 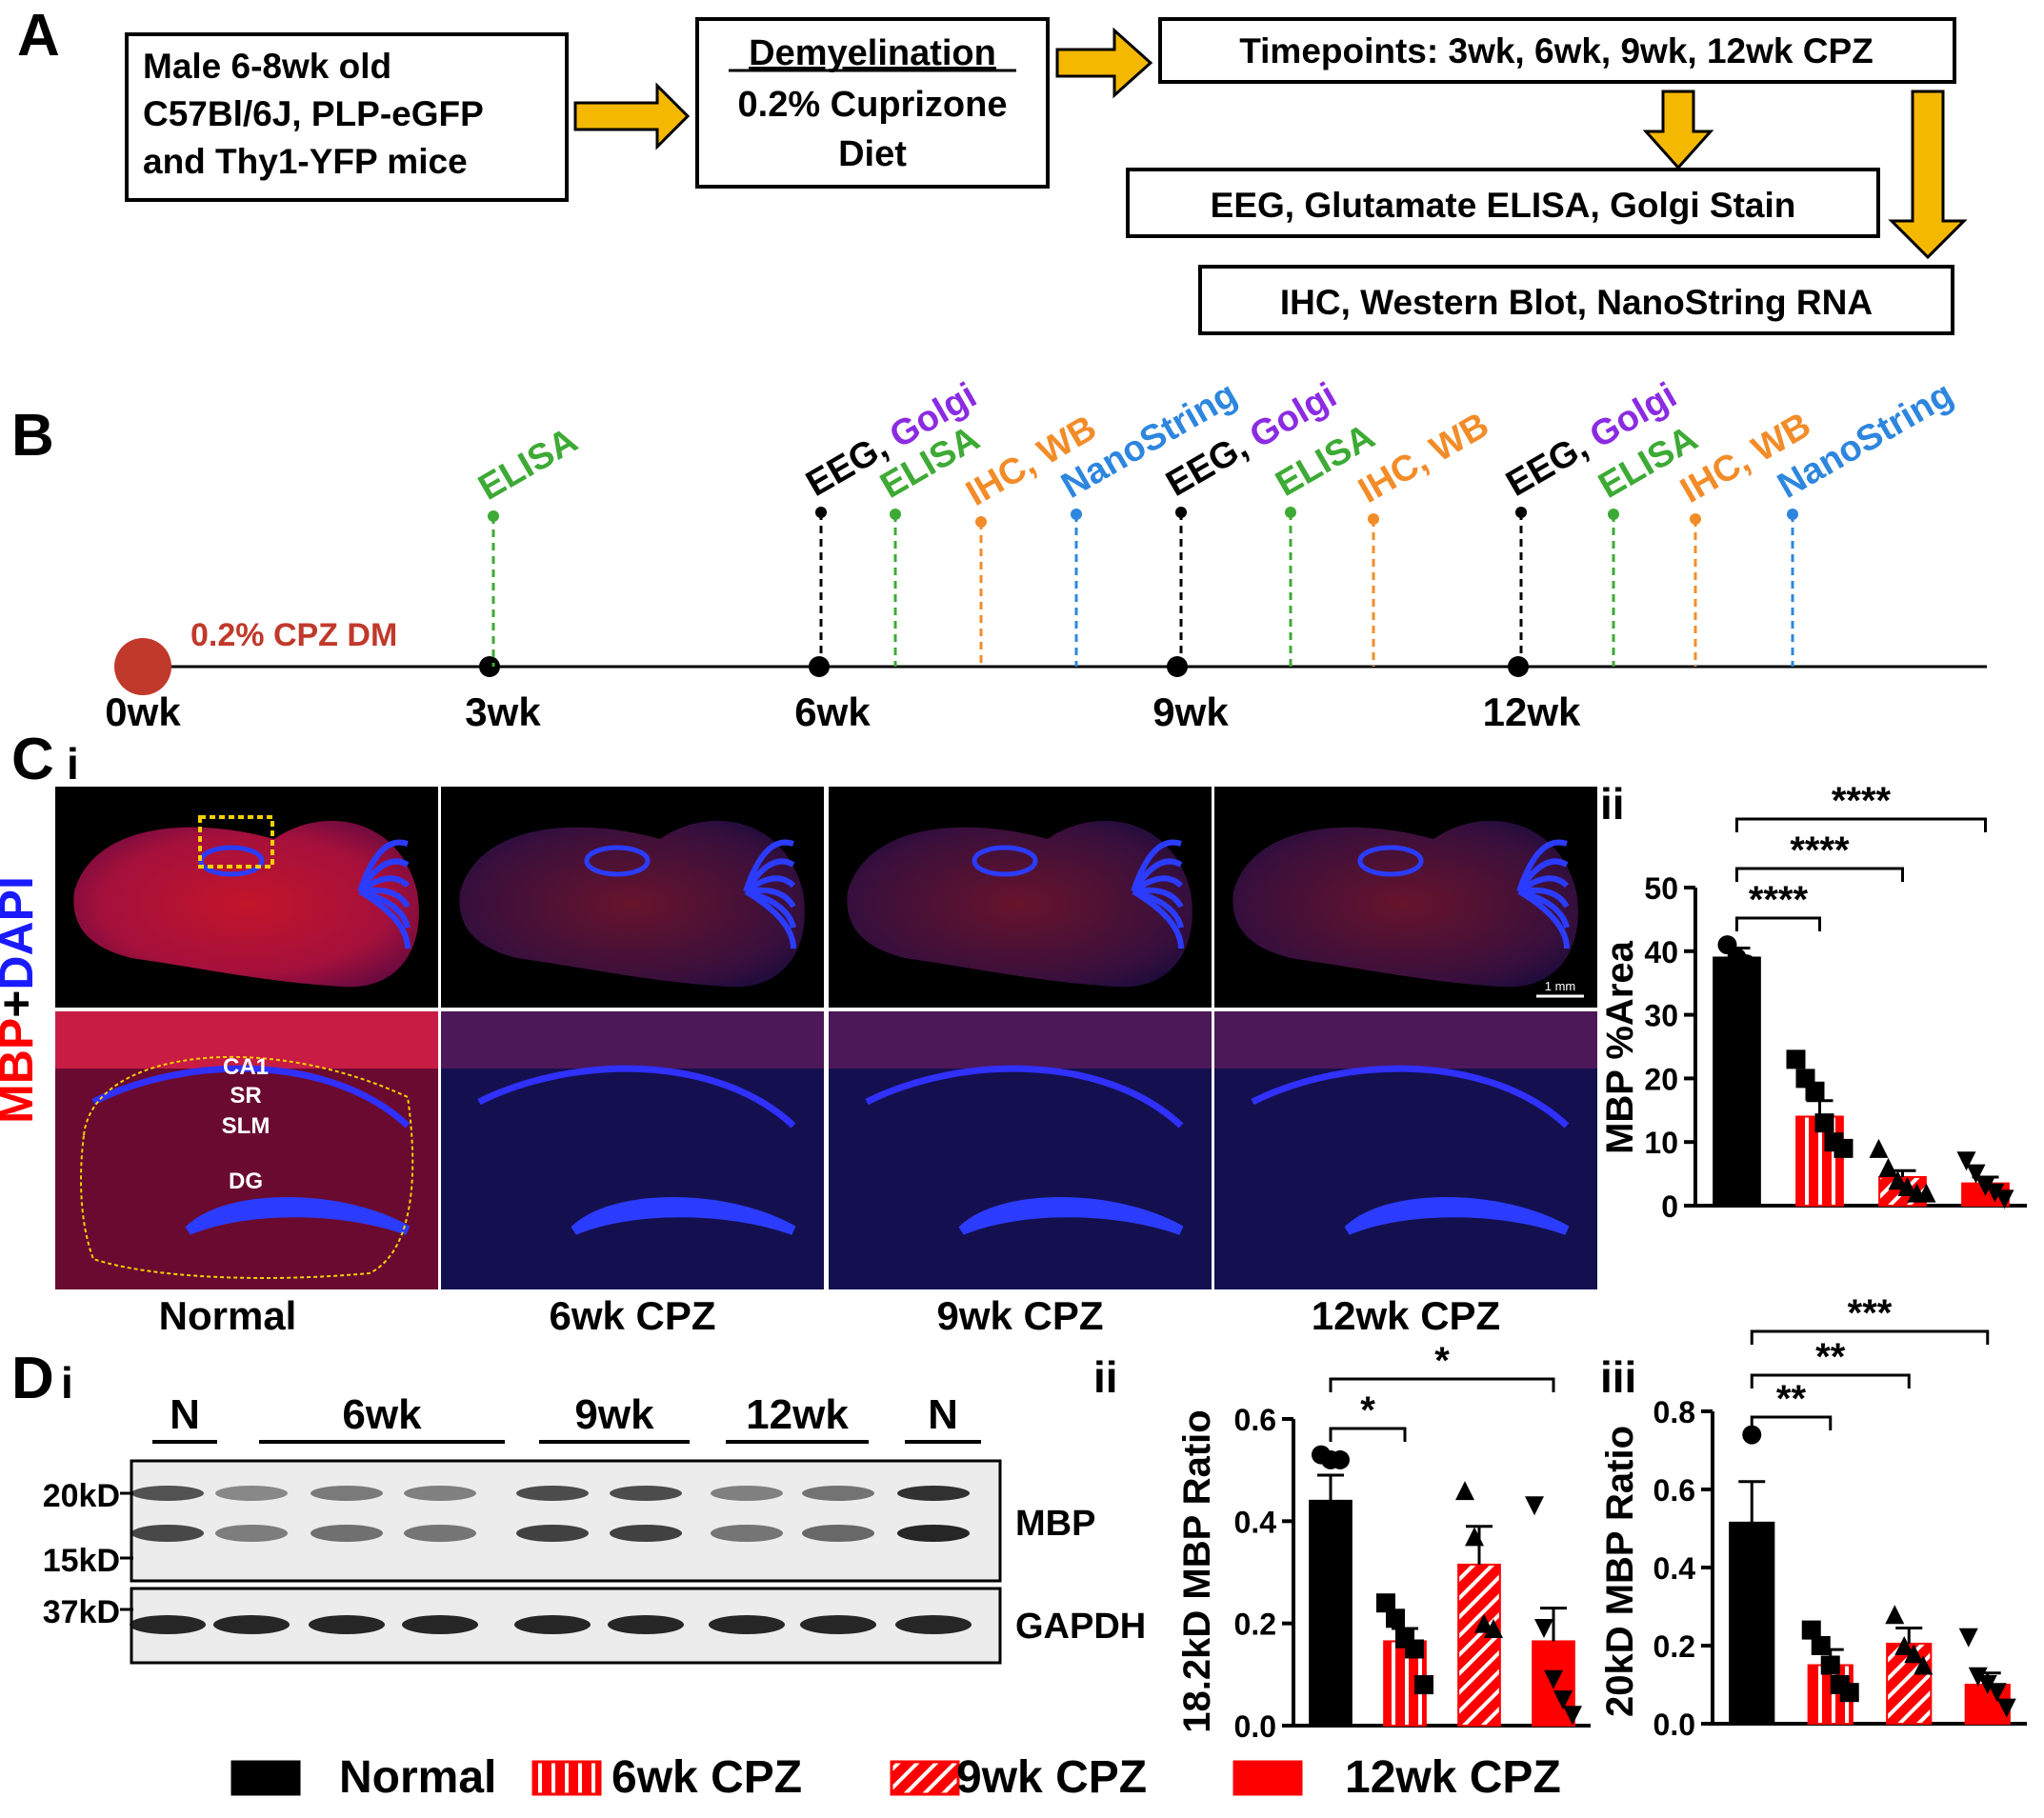 I want to click on flow-box-demyelination-line2: Diet, so click(x=872, y=154).